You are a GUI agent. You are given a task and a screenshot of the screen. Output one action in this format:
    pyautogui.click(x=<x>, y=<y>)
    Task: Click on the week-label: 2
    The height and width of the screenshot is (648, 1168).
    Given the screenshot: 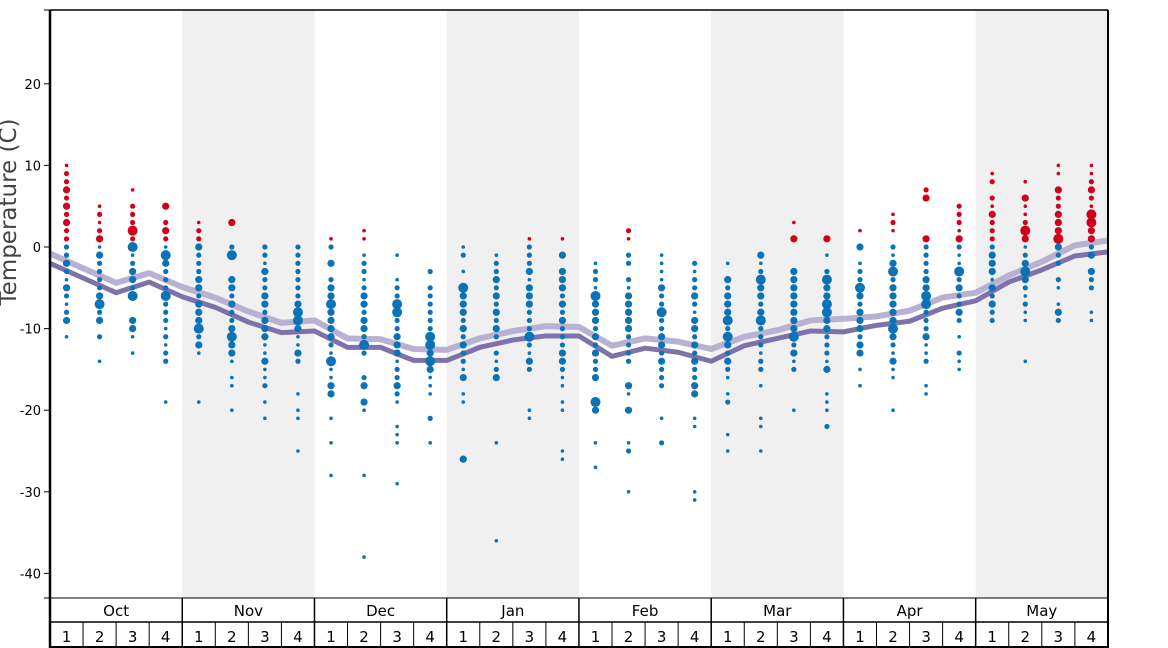 What is the action you would take?
    pyautogui.click(x=761, y=637)
    